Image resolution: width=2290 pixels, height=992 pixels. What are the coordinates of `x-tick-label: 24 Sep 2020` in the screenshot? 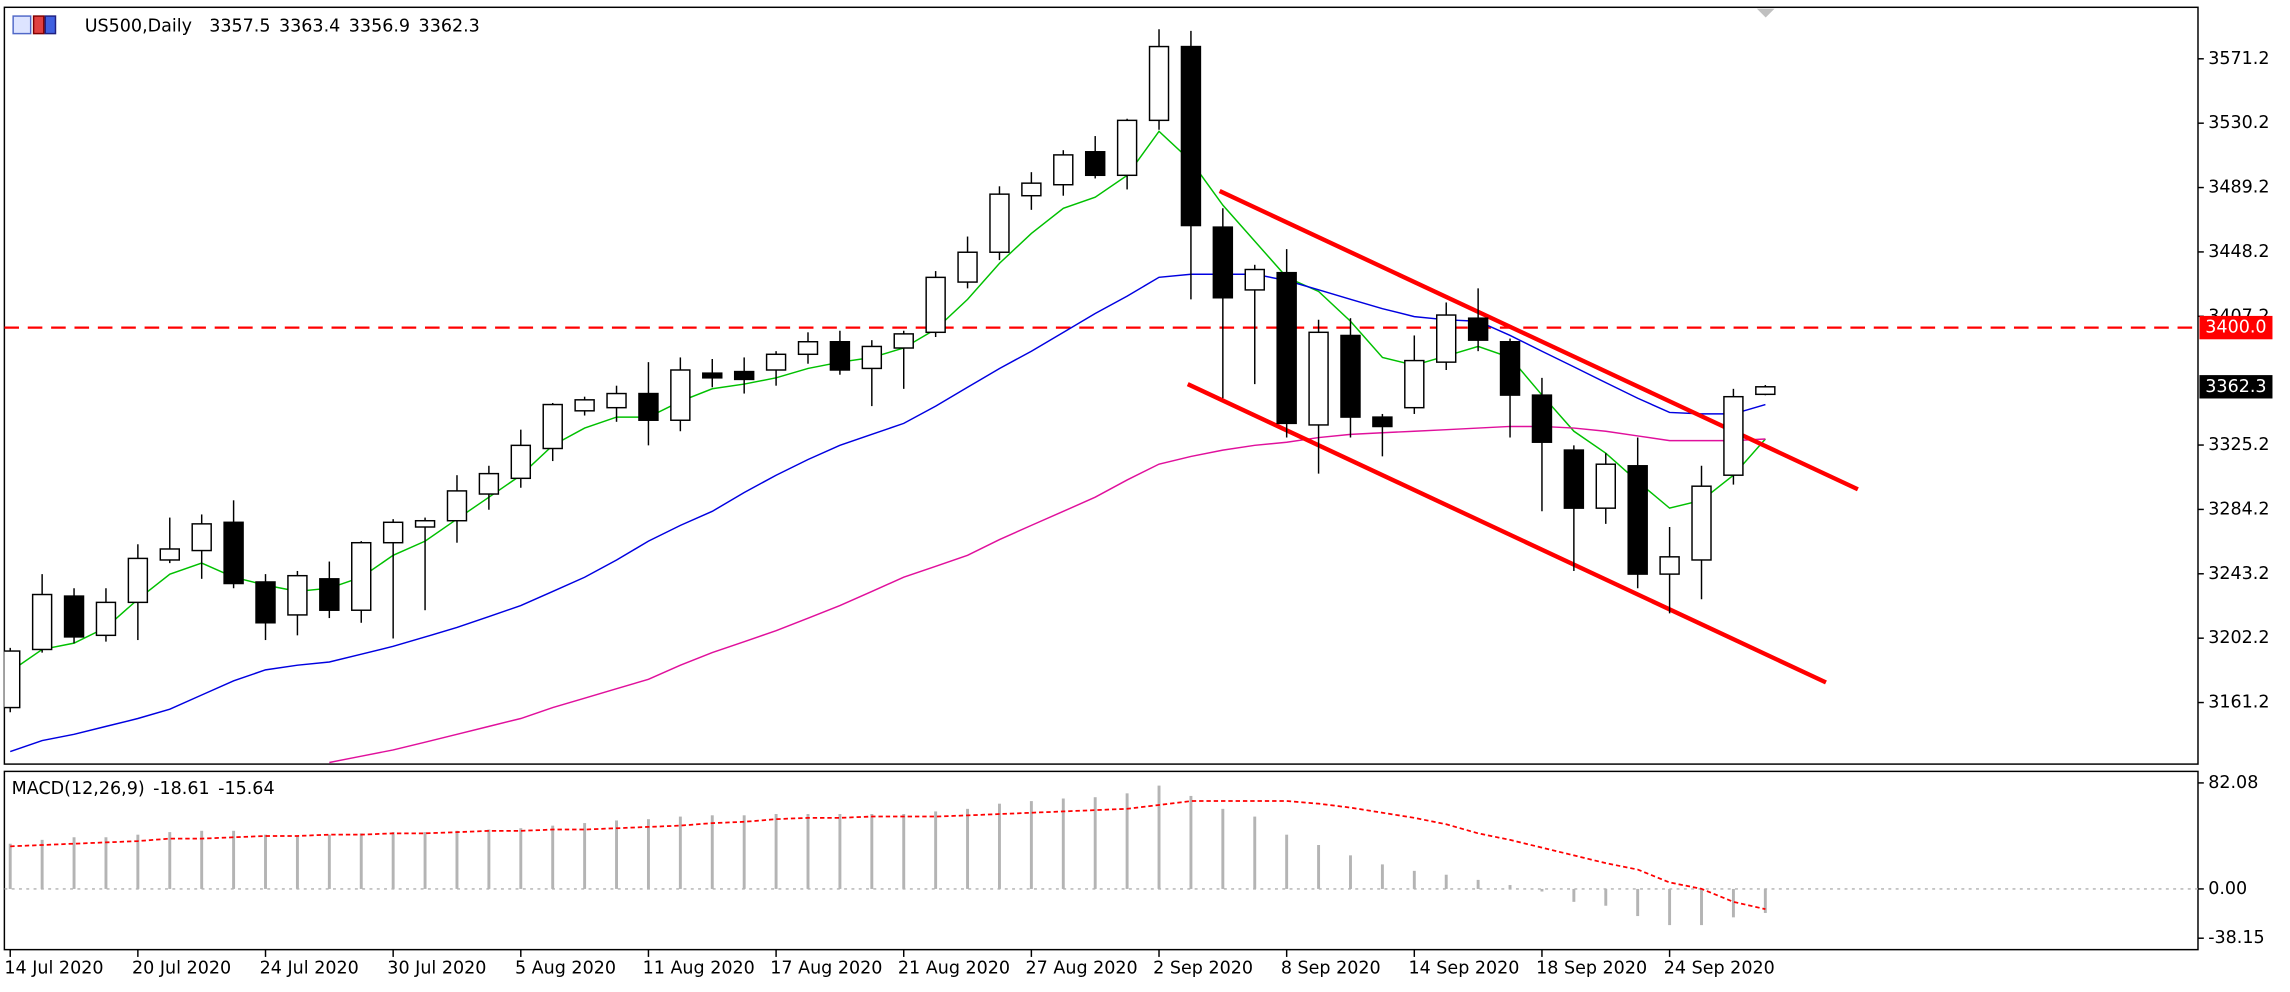 It's located at (1719, 969).